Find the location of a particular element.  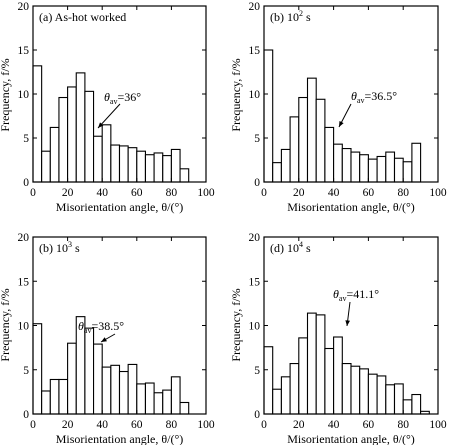

average-angle-annotation: θav=38.5° is located at coordinates (101, 327).